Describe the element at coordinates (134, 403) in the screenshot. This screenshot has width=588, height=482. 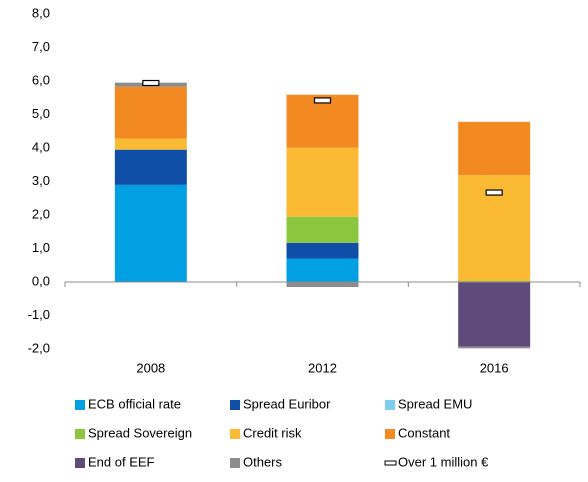
I see `legend-label: ECB official rate` at that location.